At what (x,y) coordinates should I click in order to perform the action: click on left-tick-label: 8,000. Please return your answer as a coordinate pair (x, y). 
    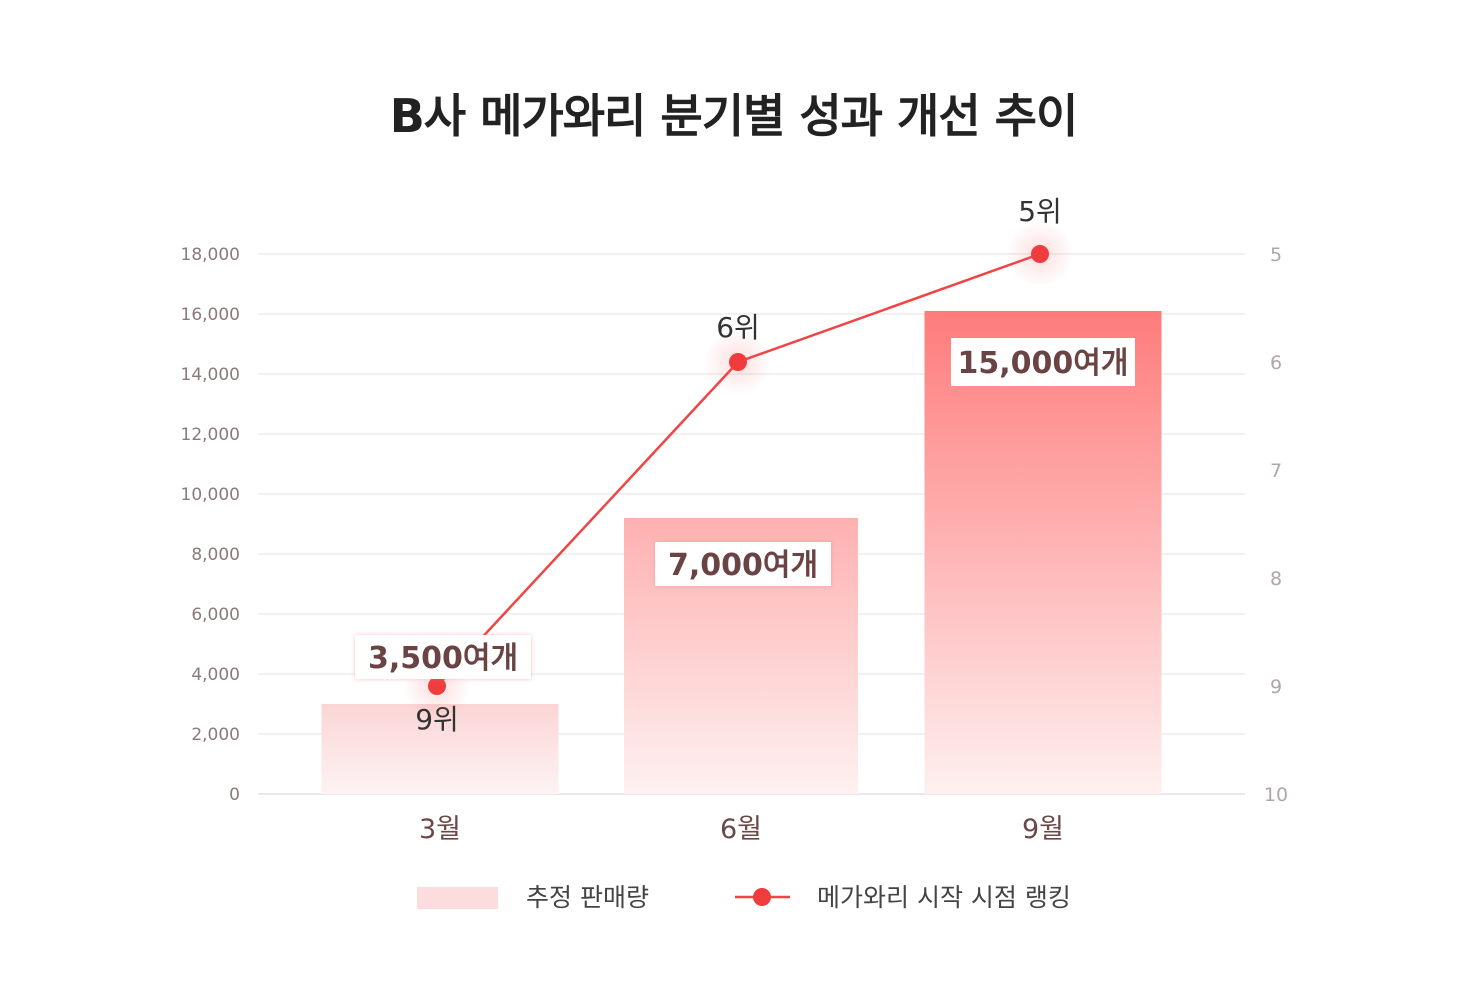
    Looking at the image, I should click on (215, 555).